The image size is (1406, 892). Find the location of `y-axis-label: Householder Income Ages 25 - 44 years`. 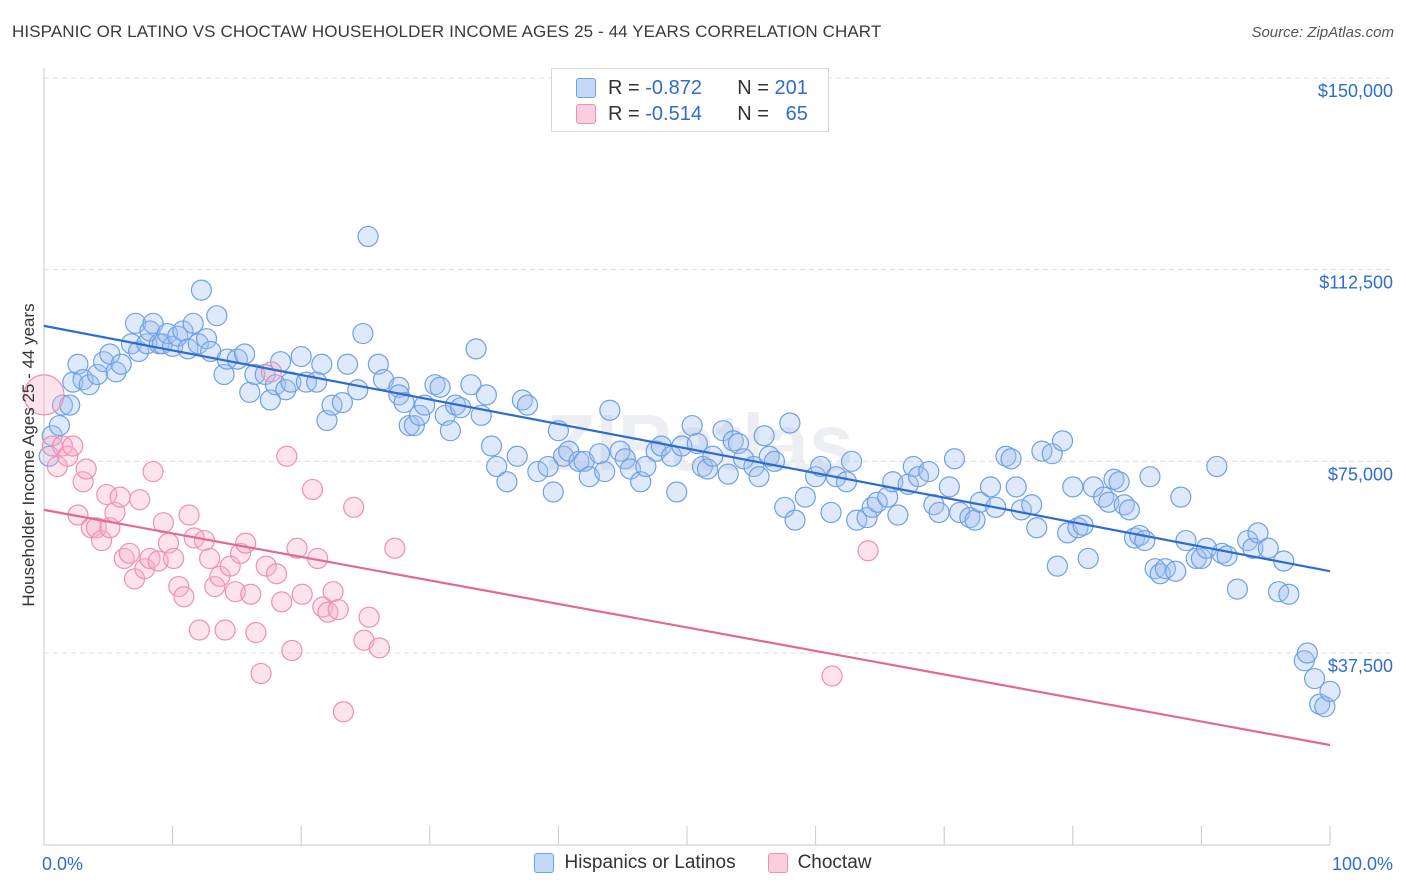

y-axis-label: Householder Income Ages 25 - 44 years is located at coordinates (28, 454).